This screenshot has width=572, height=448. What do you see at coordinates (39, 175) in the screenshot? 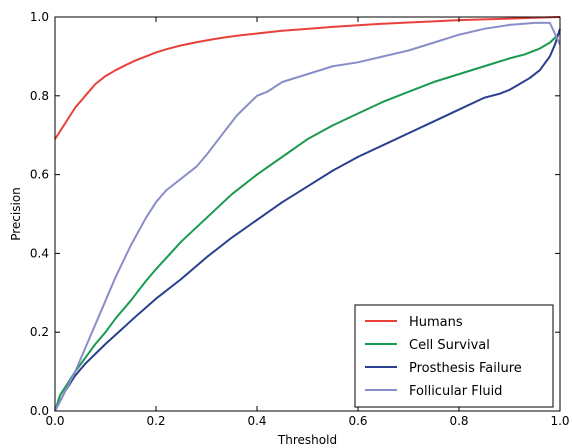
I see `y-tick-label: 0.6` at bounding box center [39, 175].